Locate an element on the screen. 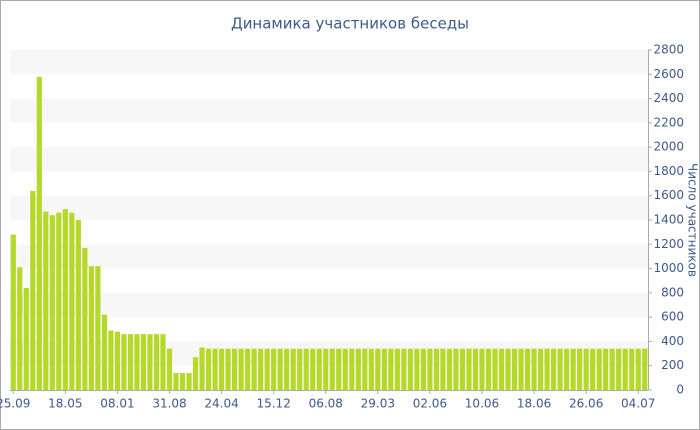  x-tick-label: 02.06 is located at coordinates (430, 404).